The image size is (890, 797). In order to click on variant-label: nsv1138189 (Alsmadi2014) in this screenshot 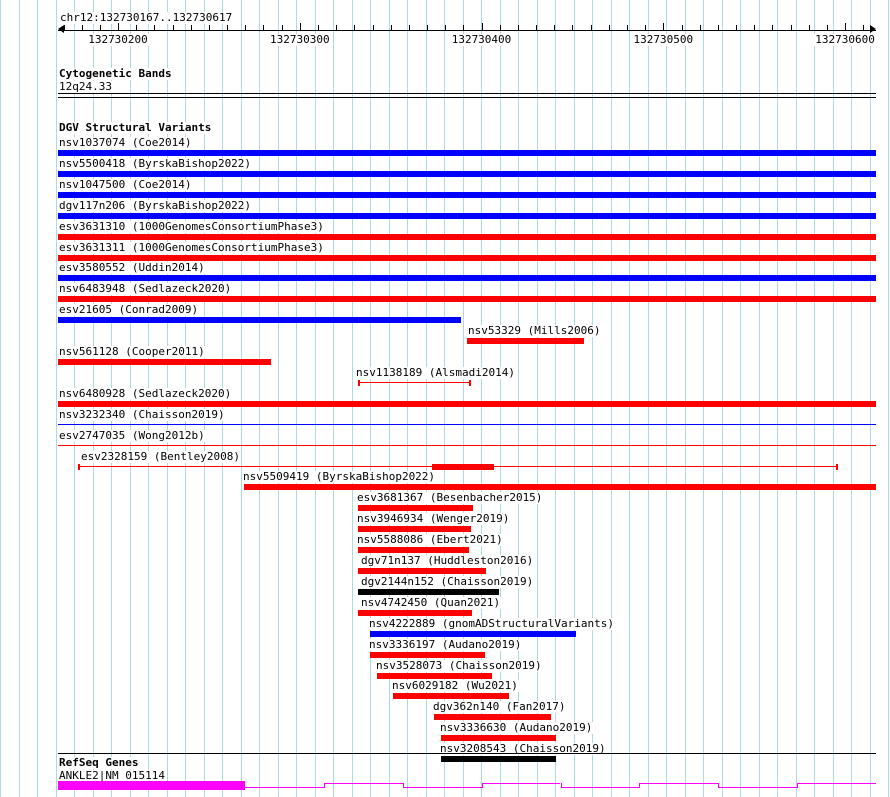, I will do `click(435, 372)`.